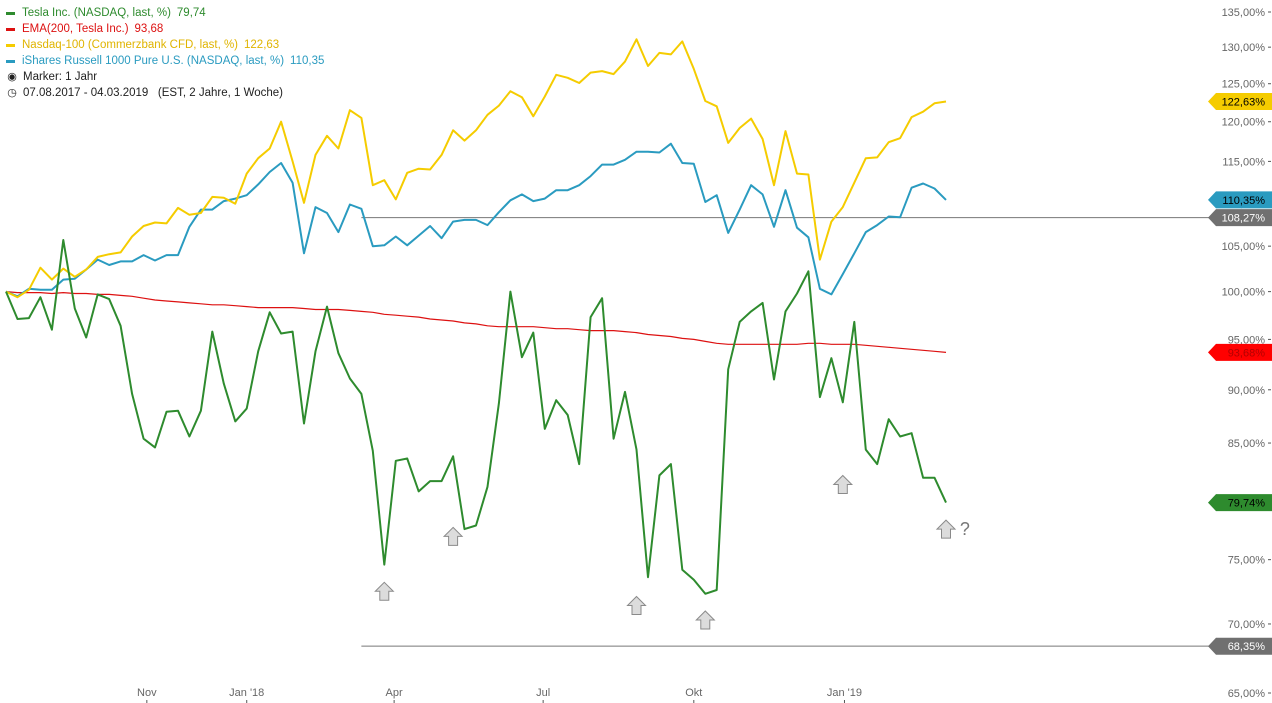  I want to click on target-icon: ◉, so click(12, 77).